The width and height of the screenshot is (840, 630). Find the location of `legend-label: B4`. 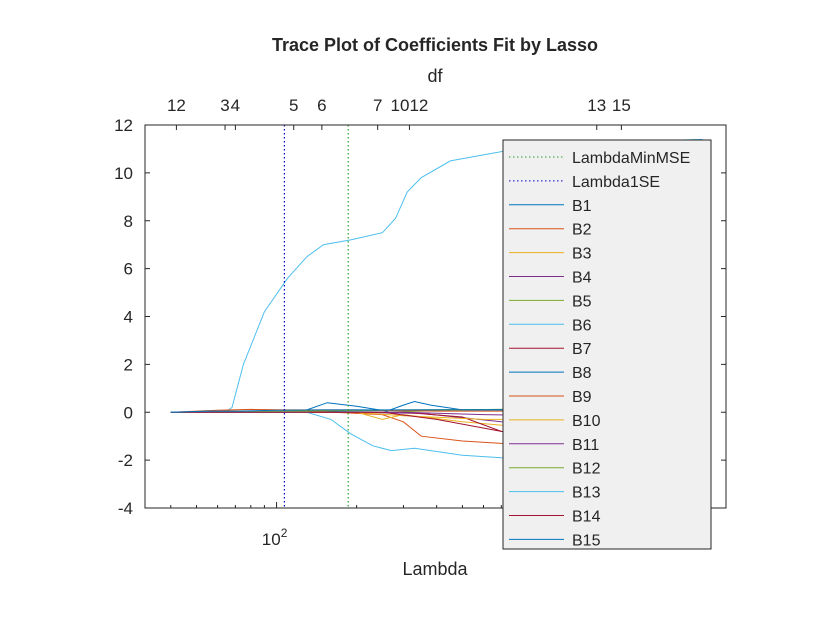

legend-label: B4 is located at coordinates (582, 278).